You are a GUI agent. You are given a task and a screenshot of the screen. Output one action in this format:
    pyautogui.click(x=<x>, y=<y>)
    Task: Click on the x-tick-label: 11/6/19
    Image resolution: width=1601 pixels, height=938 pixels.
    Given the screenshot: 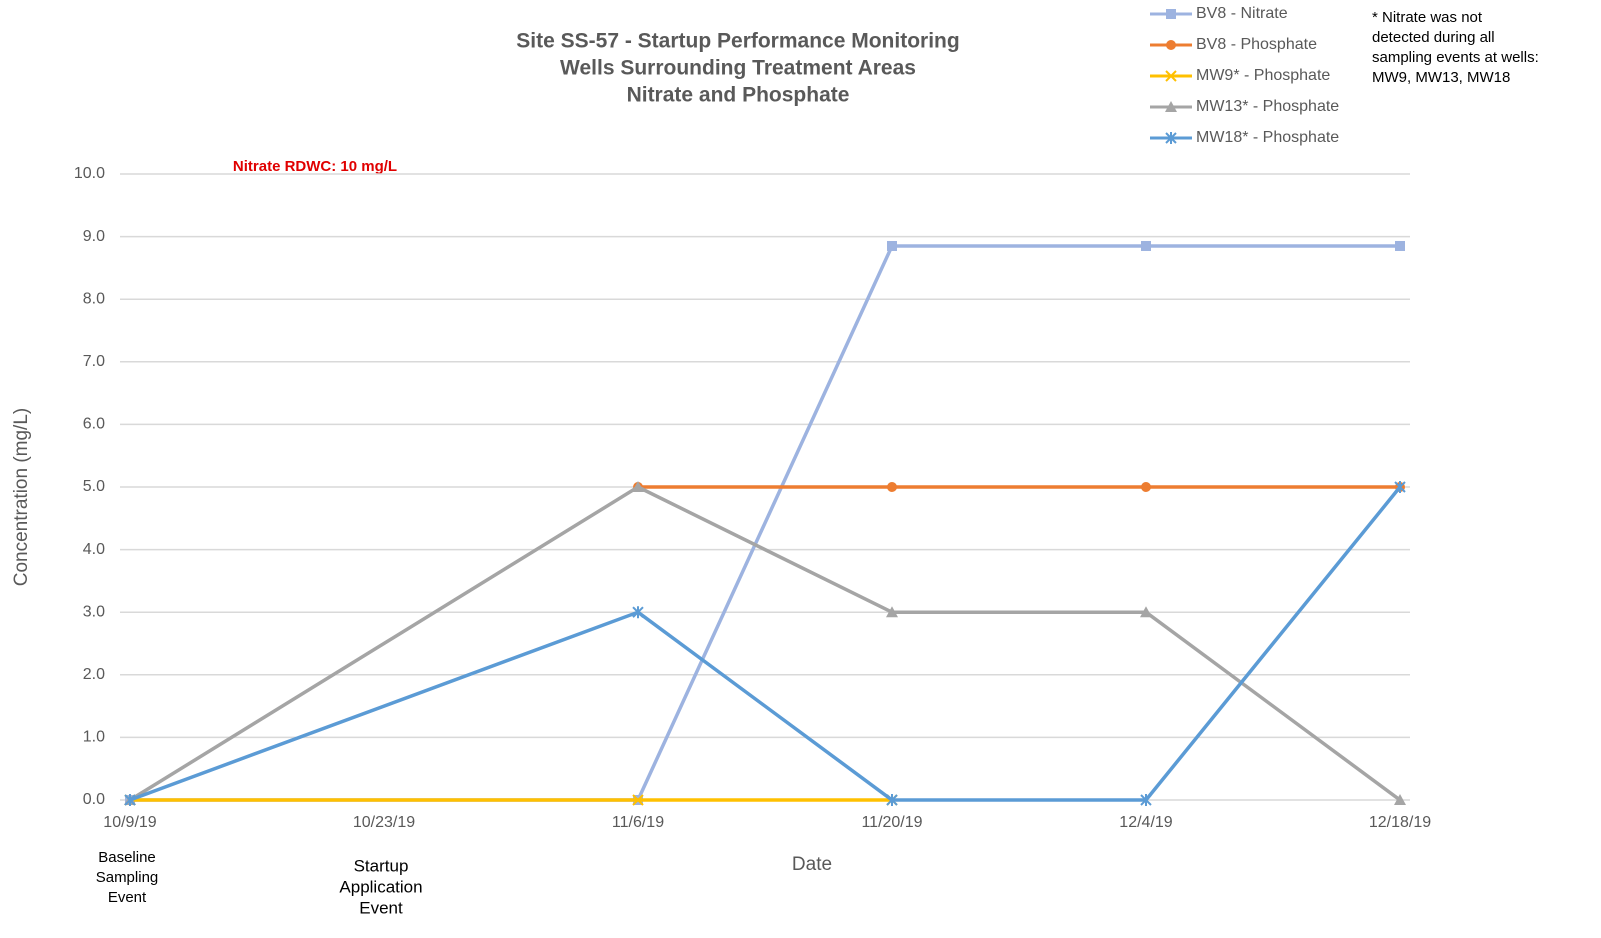 What is the action you would take?
    pyautogui.click(x=638, y=822)
    